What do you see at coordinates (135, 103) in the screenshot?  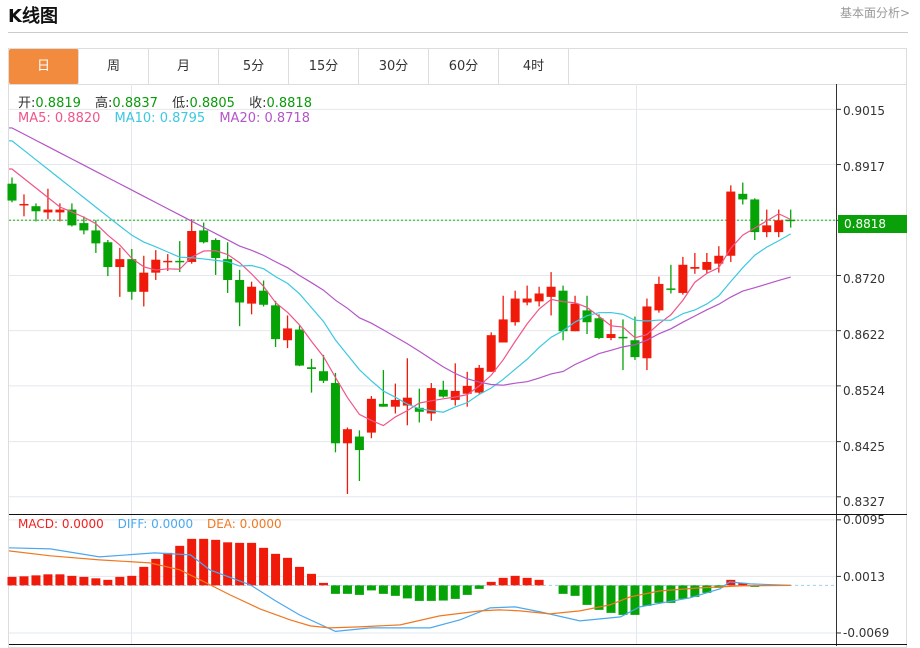 I see `high-value: 0.8837` at bounding box center [135, 103].